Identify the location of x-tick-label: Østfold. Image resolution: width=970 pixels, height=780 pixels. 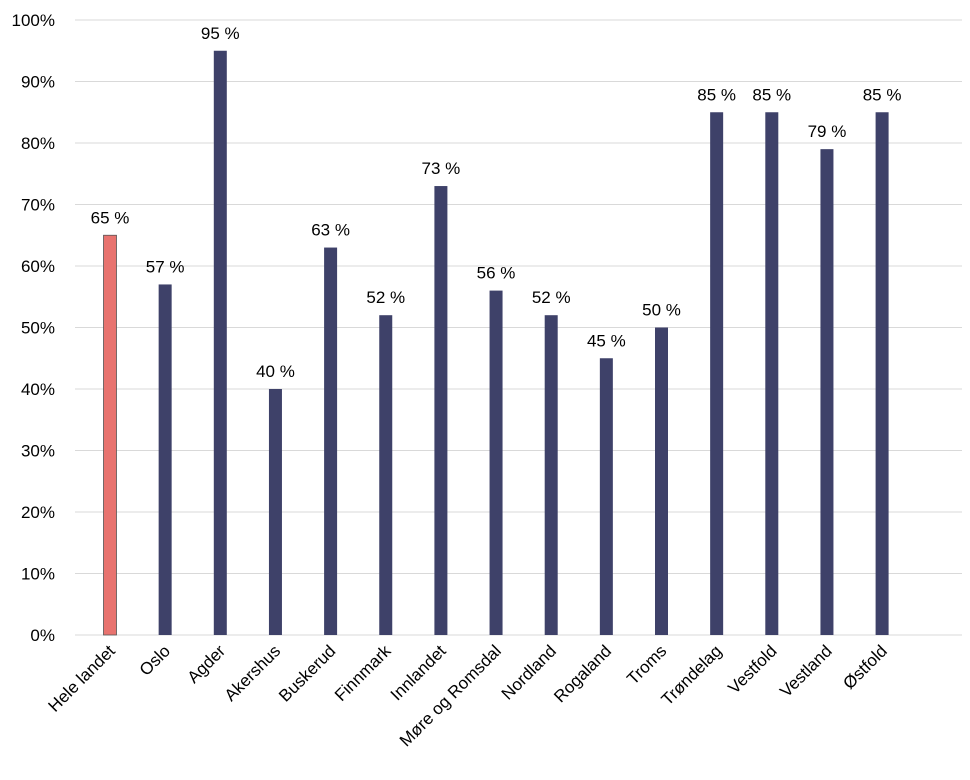
(865, 667).